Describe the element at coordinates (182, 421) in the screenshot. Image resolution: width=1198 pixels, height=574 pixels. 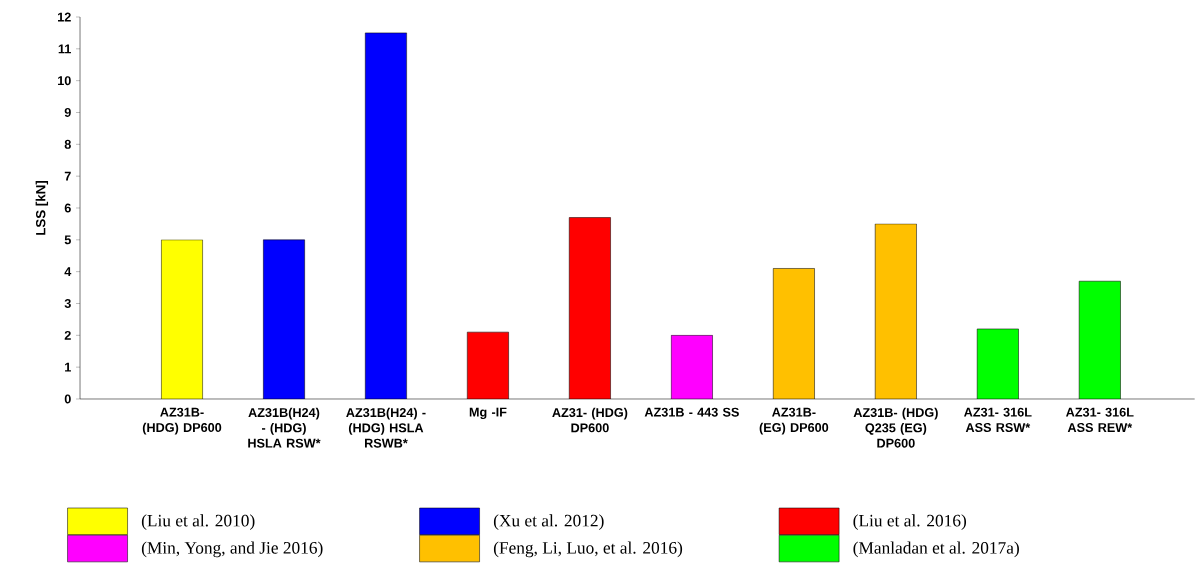
I see `x-tick-label: AZ31B- (HDG) DP600` at that location.